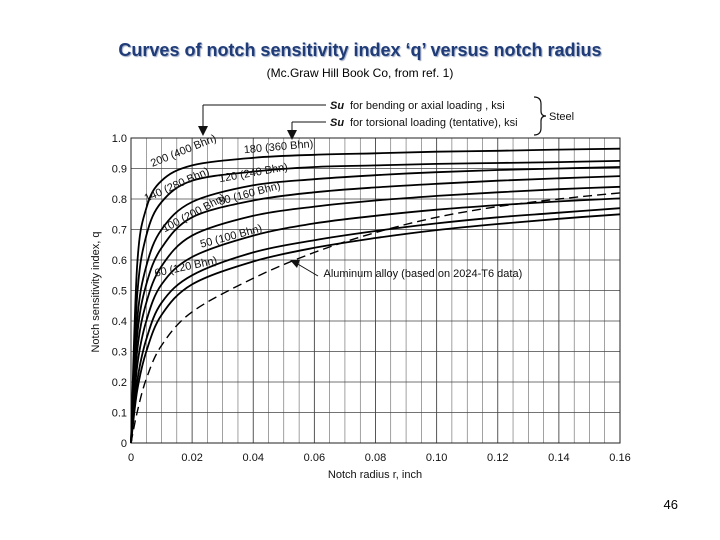 Image resolution: width=720 pixels, height=540 pixels. Describe the element at coordinates (119, 139) in the screenshot. I see `y-tick-label: 1.0` at that location.